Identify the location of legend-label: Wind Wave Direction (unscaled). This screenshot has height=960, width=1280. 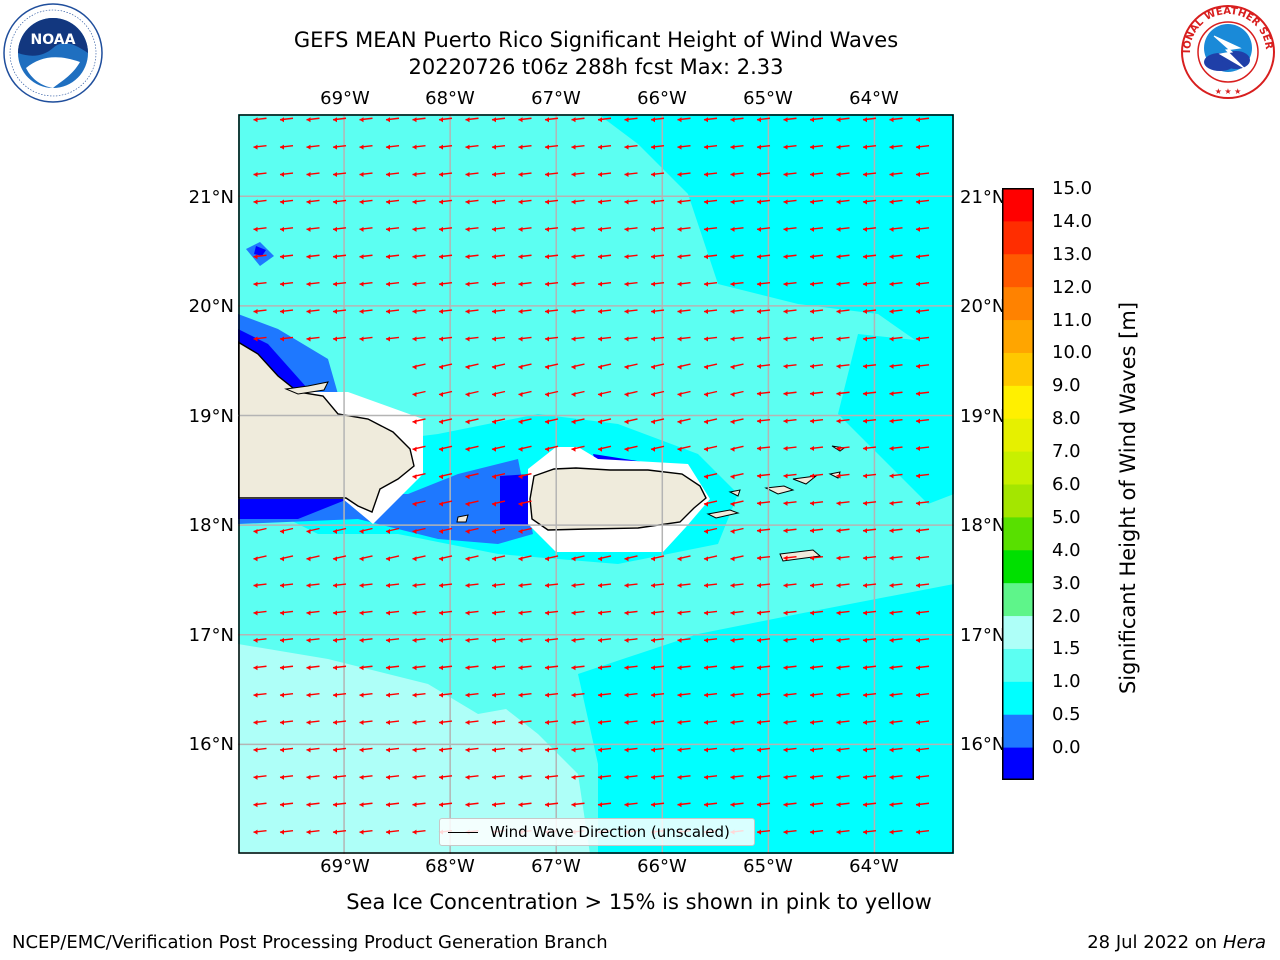
(610, 832).